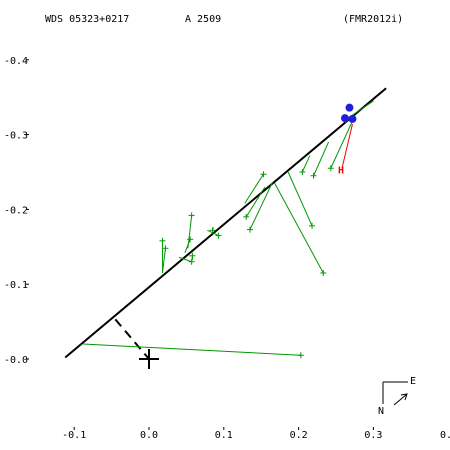  Describe the element at coordinates (341, 170) in the screenshot. I see `hipparcos-label: H` at that location.